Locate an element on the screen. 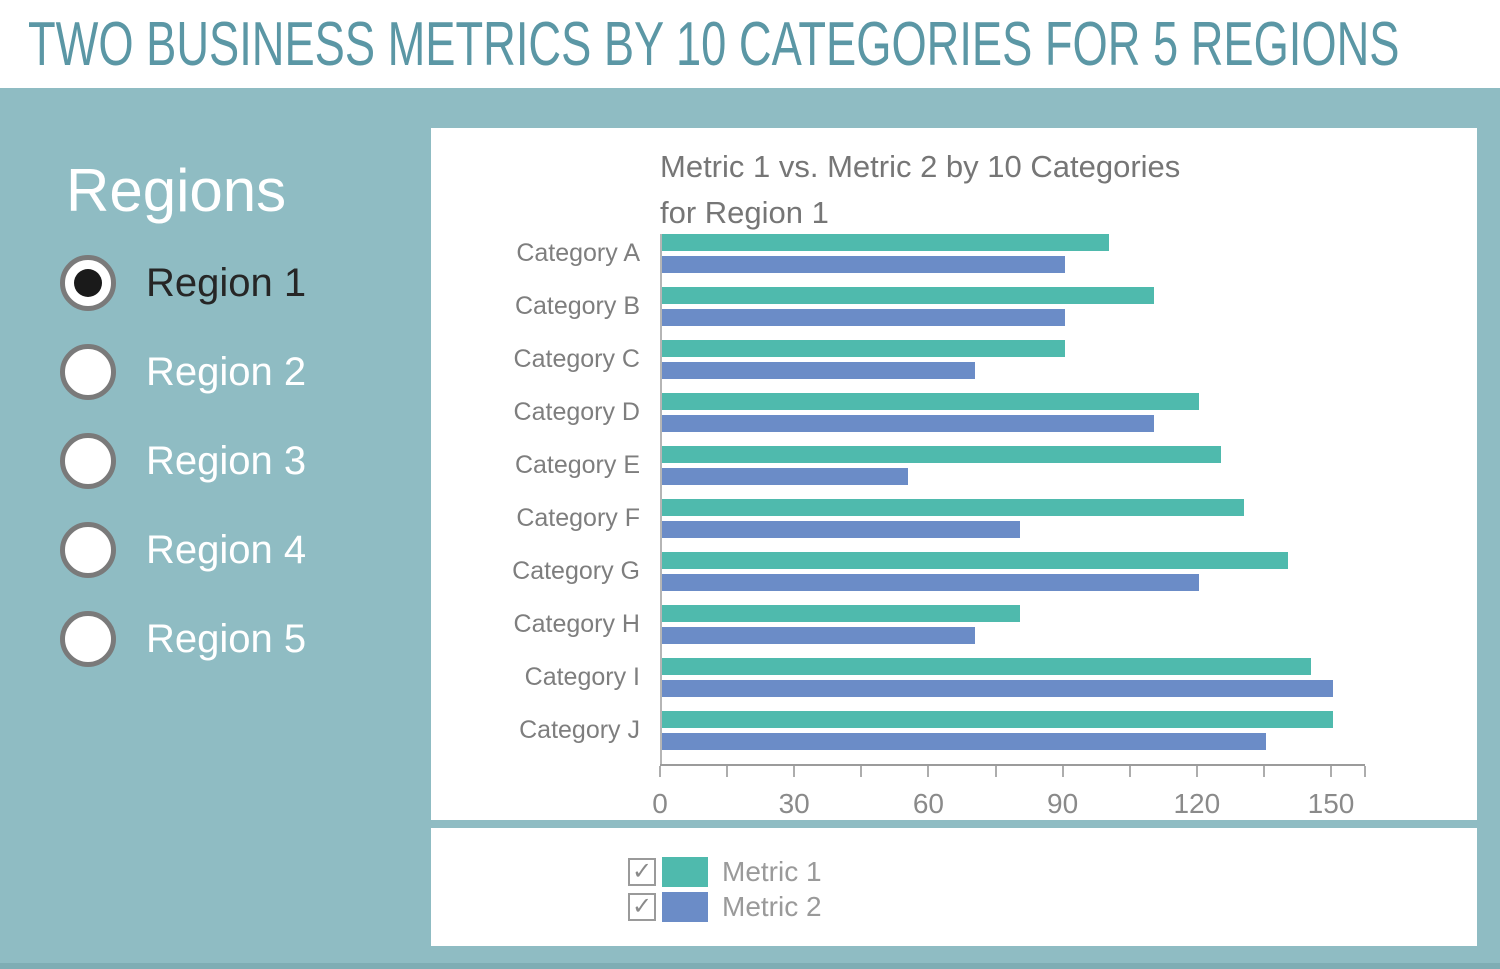 The width and height of the screenshot is (1500, 969). category-row: Category G is located at coordinates (939, 578).